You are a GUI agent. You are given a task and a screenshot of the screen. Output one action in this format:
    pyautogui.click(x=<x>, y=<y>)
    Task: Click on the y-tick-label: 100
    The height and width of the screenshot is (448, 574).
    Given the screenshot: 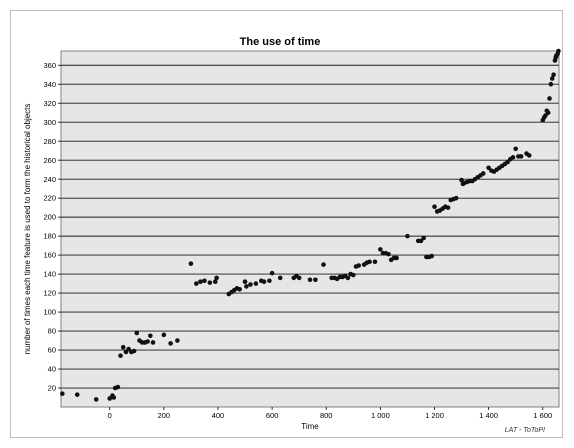 What is the action you would take?
    pyautogui.click(x=49, y=312)
    